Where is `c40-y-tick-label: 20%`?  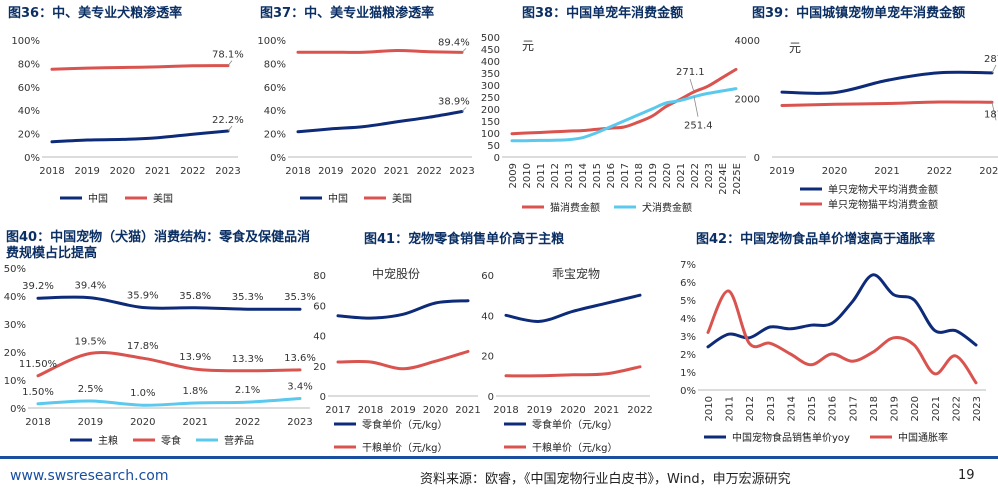 c40-y-tick-label: 20% is located at coordinates (15, 353).